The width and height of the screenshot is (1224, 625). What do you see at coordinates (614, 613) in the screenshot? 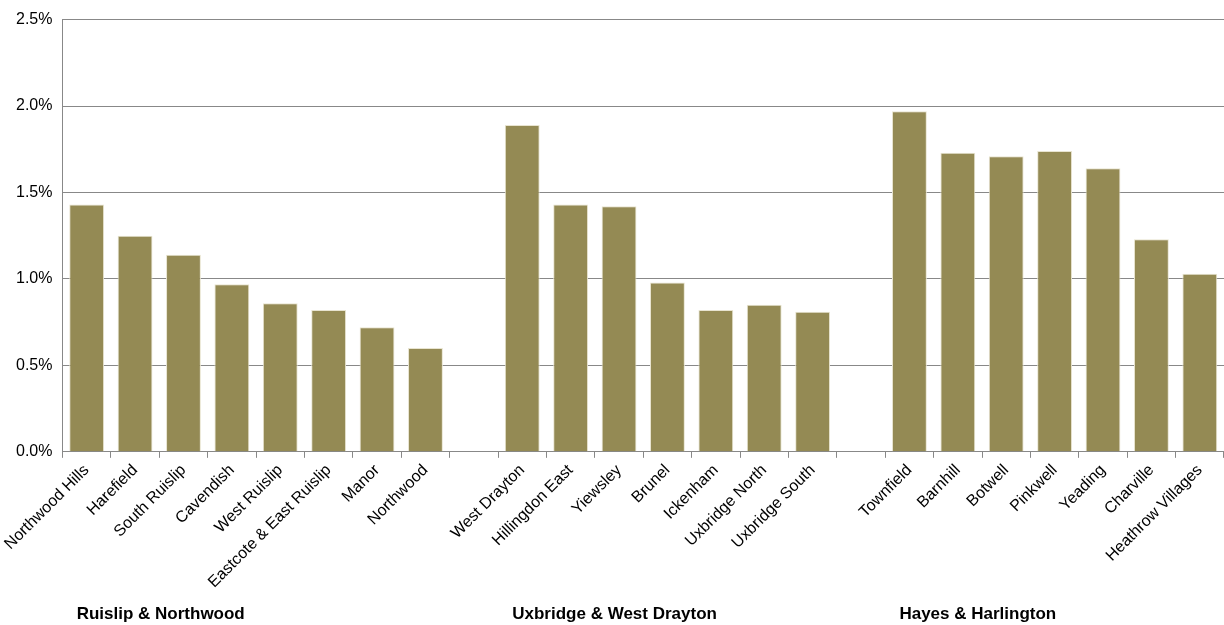
I see `text: Uxbridge & West Drayton` at bounding box center [614, 613].